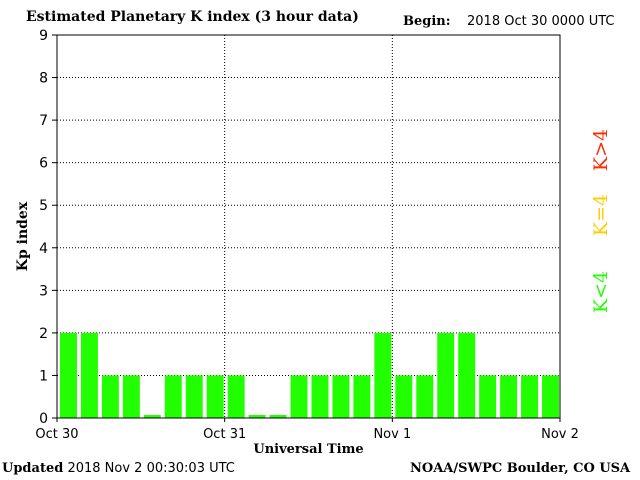 This screenshot has height=480, width=640. I want to click on legend-item: K>4, so click(601, 150).